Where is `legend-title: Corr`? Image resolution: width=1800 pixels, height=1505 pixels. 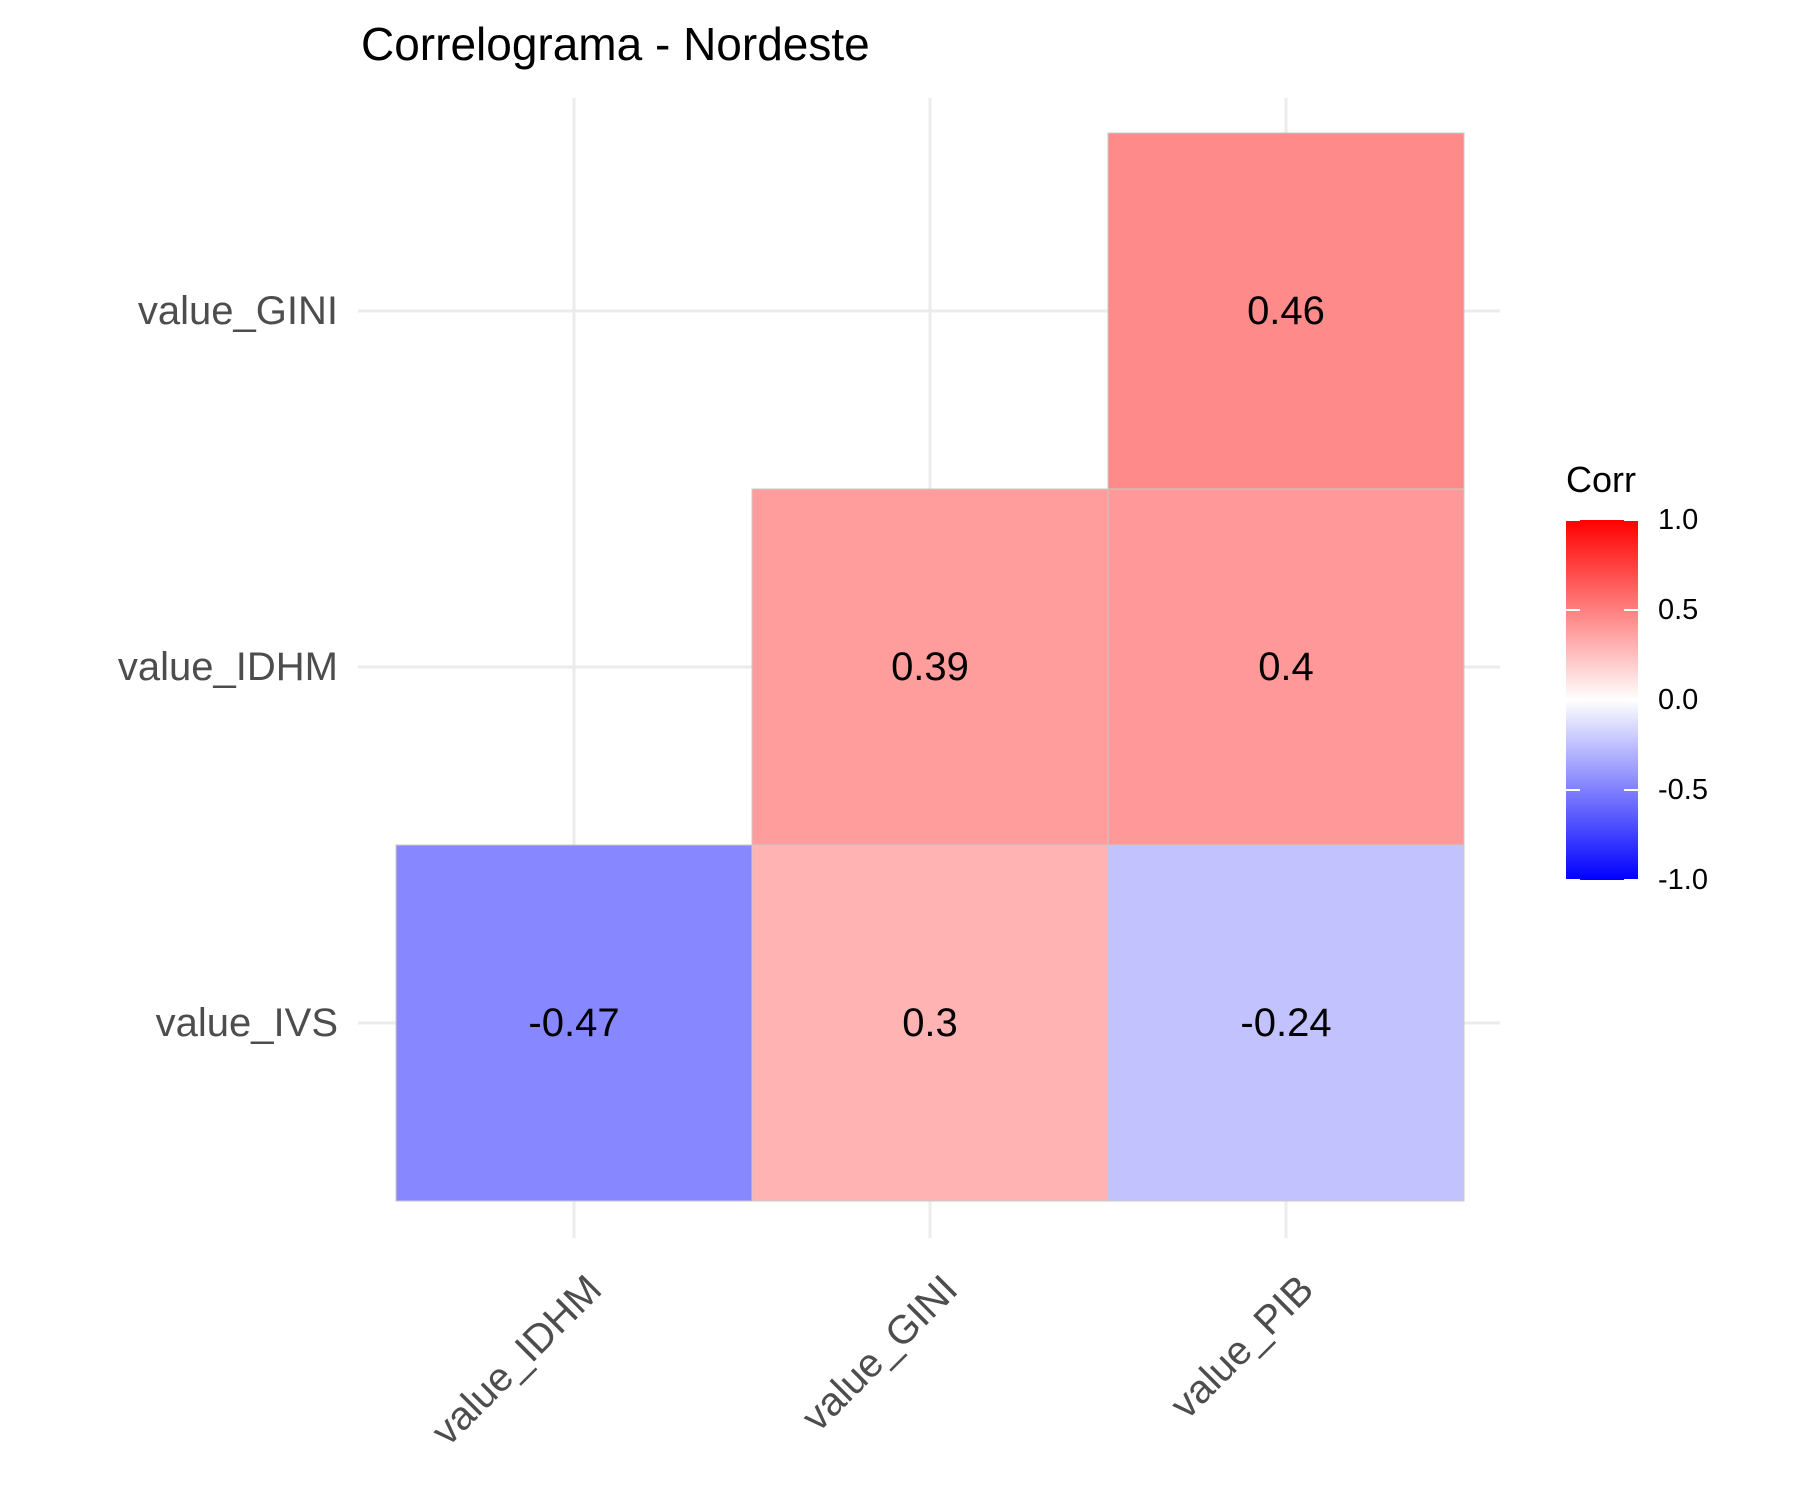
legend-title: Corr is located at coordinates (1601, 479).